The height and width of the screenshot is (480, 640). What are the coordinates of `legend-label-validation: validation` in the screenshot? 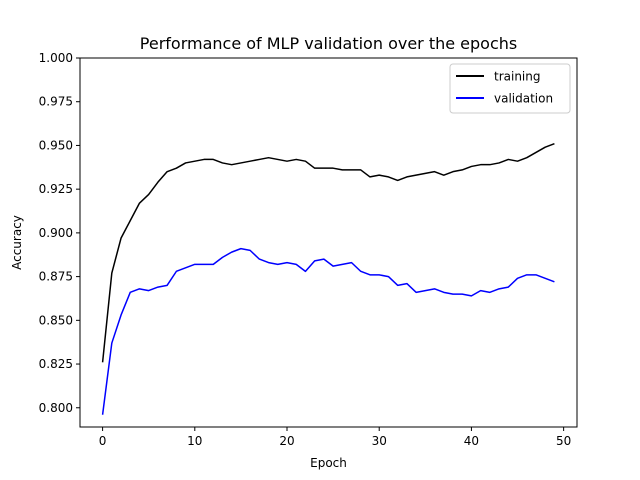 It's located at (523, 99).